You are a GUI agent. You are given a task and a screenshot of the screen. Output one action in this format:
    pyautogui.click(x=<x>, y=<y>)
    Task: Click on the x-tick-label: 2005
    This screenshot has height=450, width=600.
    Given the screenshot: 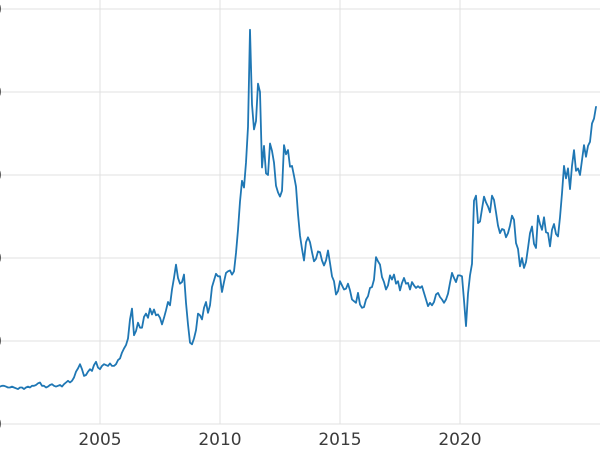 What is the action you would take?
    pyautogui.click(x=99, y=440)
    